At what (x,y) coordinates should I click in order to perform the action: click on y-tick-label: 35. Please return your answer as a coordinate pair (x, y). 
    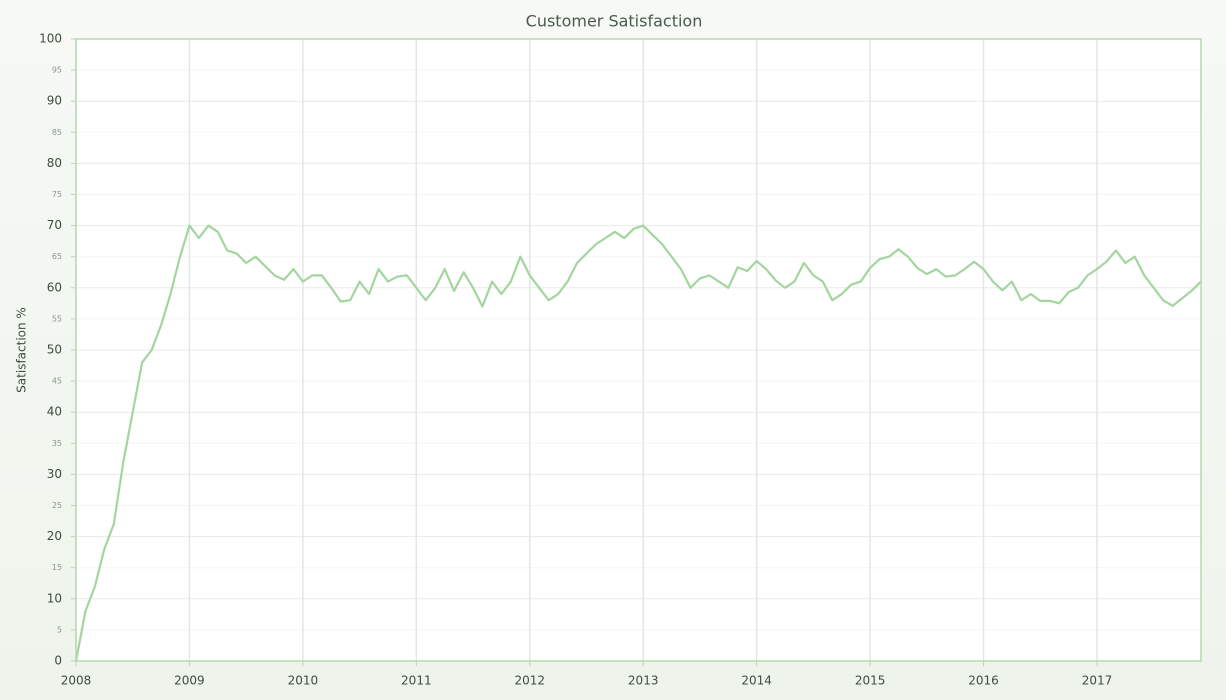
    Looking at the image, I should click on (57, 443).